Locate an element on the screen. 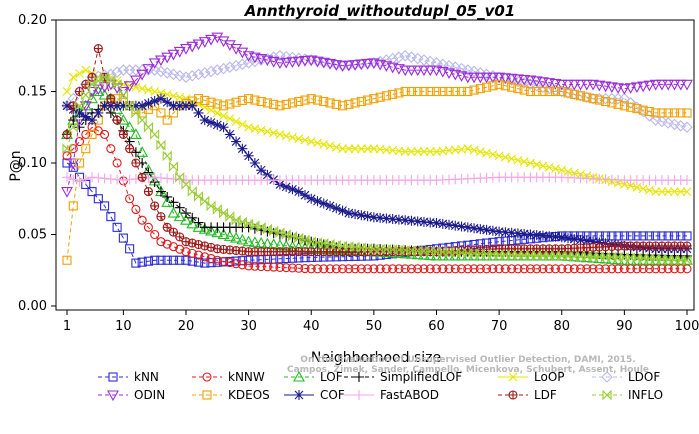  legend-marker is located at coordinates (607, 395).